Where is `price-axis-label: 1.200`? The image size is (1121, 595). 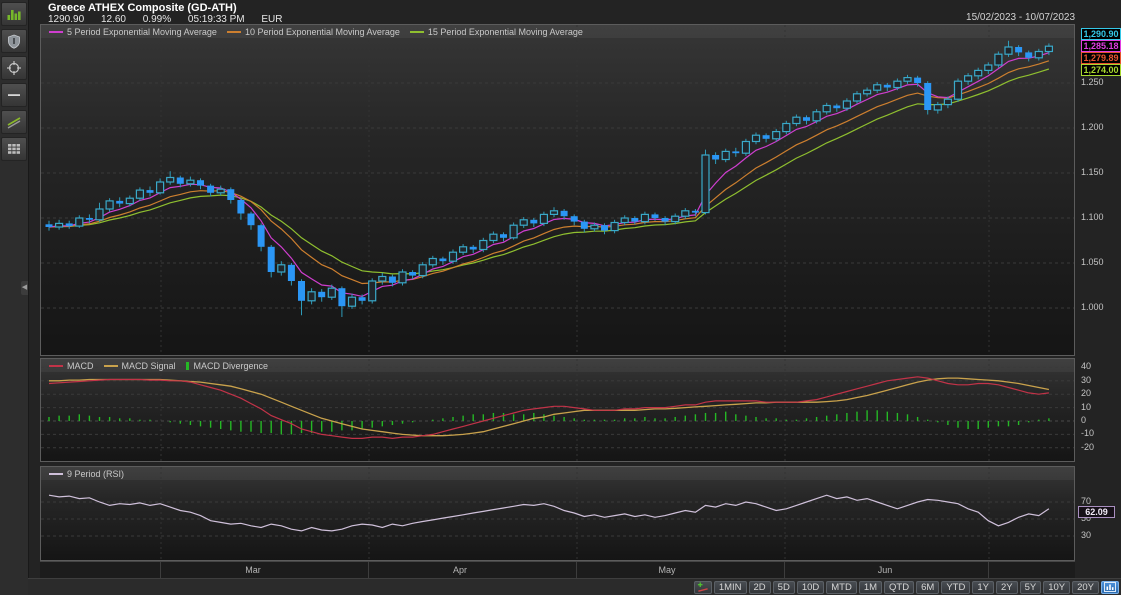 price-axis-label: 1.200 is located at coordinates (1092, 127).